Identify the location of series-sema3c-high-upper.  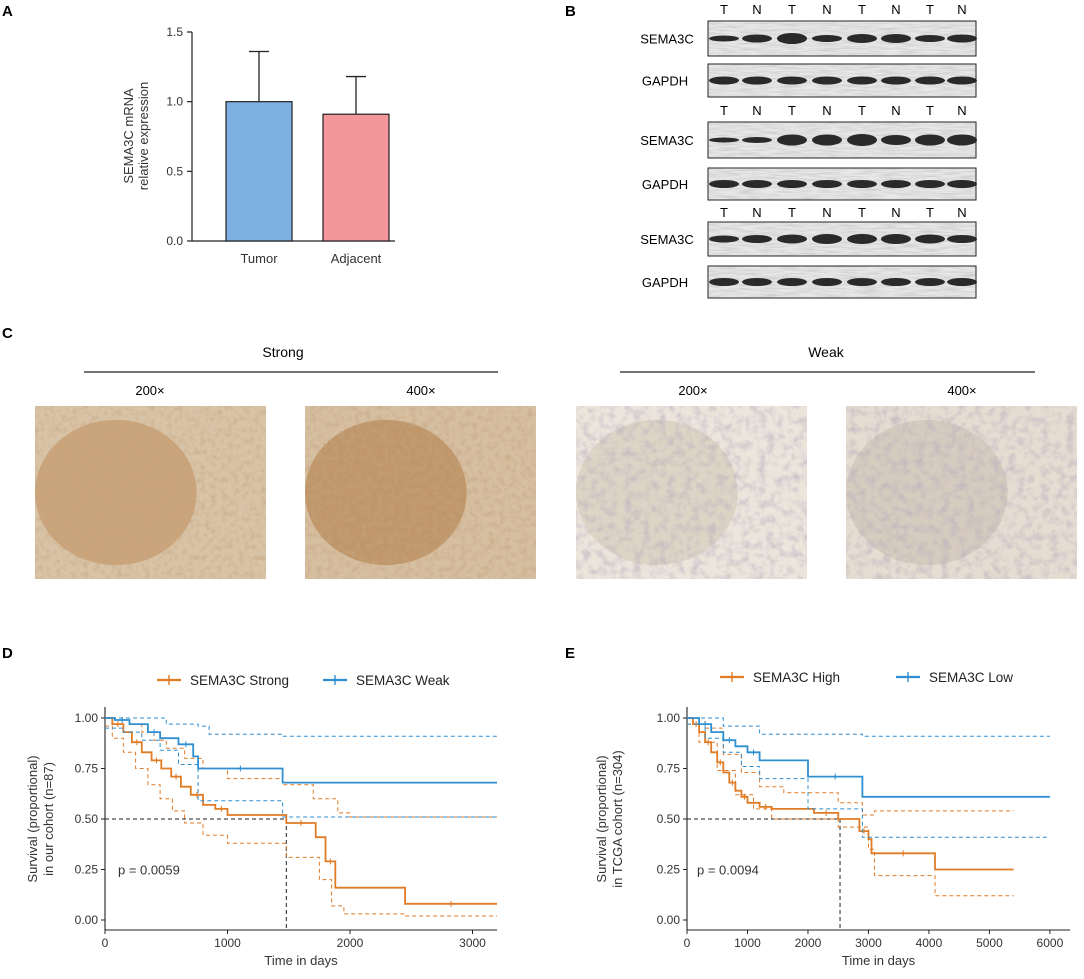
(850, 766).